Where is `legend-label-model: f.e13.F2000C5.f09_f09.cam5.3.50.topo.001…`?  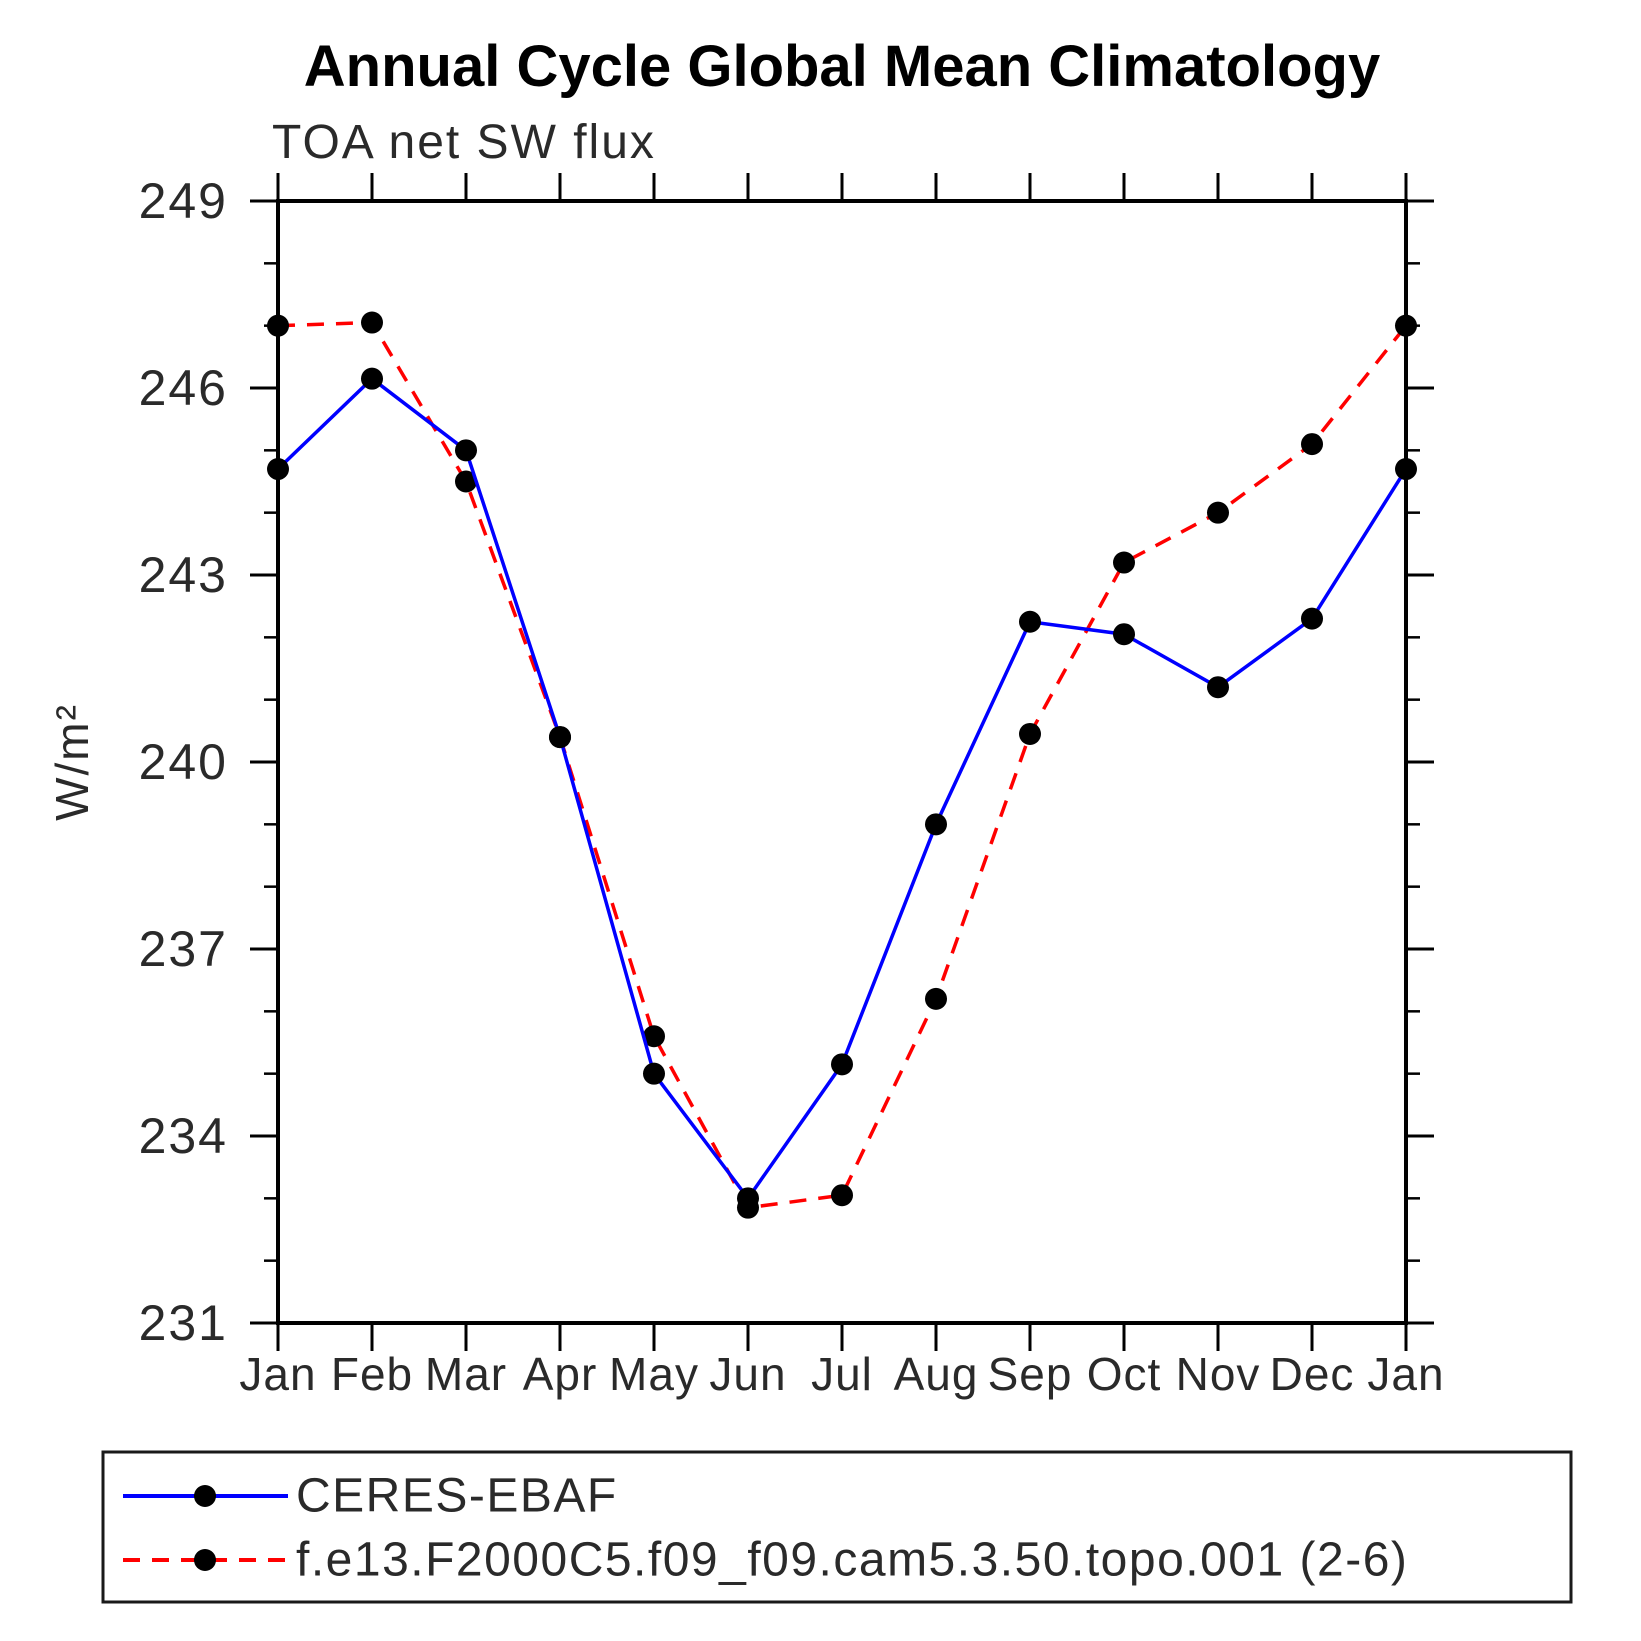 legend-label-model: f.e13.F2000C5.f09_f09.cam5.3.50.topo.001… is located at coordinates (852, 1560).